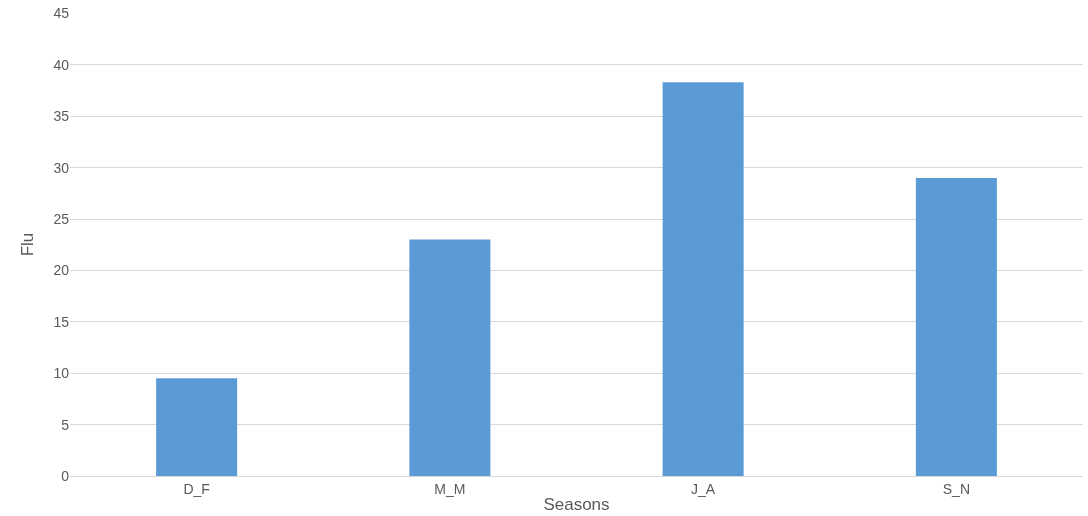 Image resolution: width=1088 pixels, height=516 pixels. What do you see at coordinates (576, 505) in the screenshot?
I see `x-axis-title: Seasons` at bounding box center [576, 505].